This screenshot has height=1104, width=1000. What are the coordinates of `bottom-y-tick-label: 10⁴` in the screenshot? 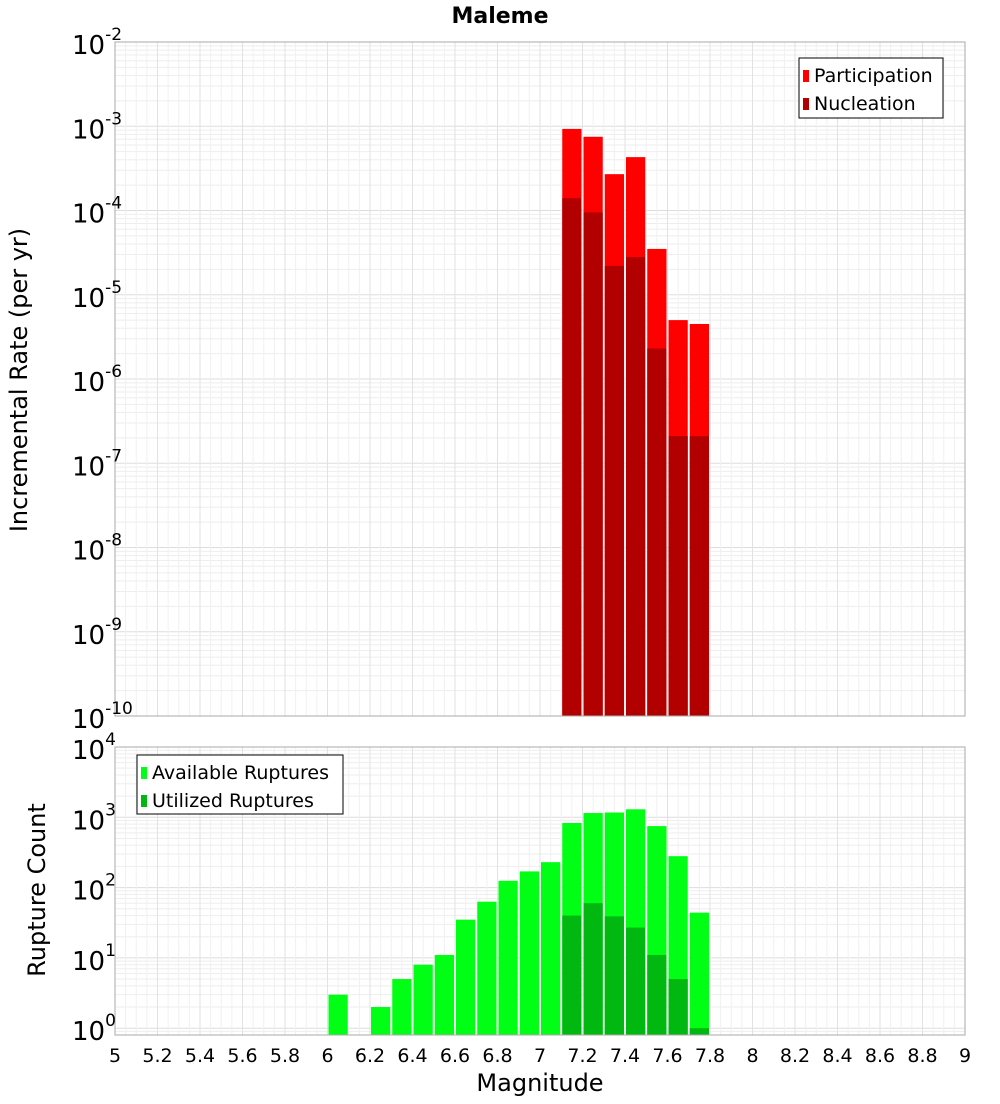 It's located at (94, 748).